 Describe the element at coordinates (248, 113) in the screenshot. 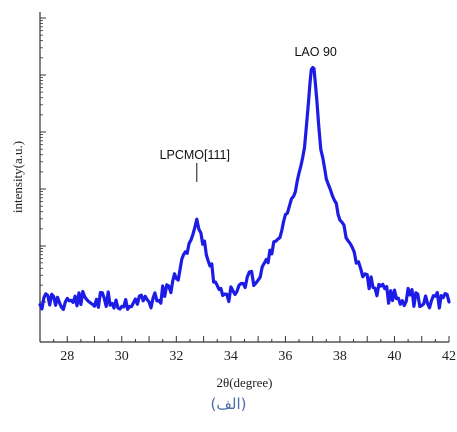

I see `annotations: LPCMO[111] LAO 90` at that location.